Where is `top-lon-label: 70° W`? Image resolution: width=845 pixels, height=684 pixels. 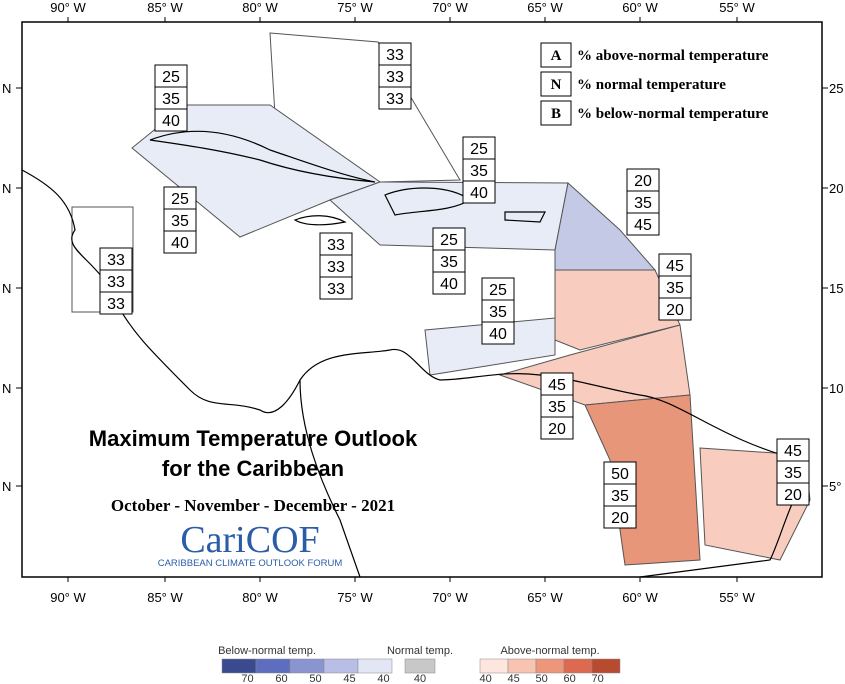 top-lon-label: 70° W is located at coordinates (450, 7).